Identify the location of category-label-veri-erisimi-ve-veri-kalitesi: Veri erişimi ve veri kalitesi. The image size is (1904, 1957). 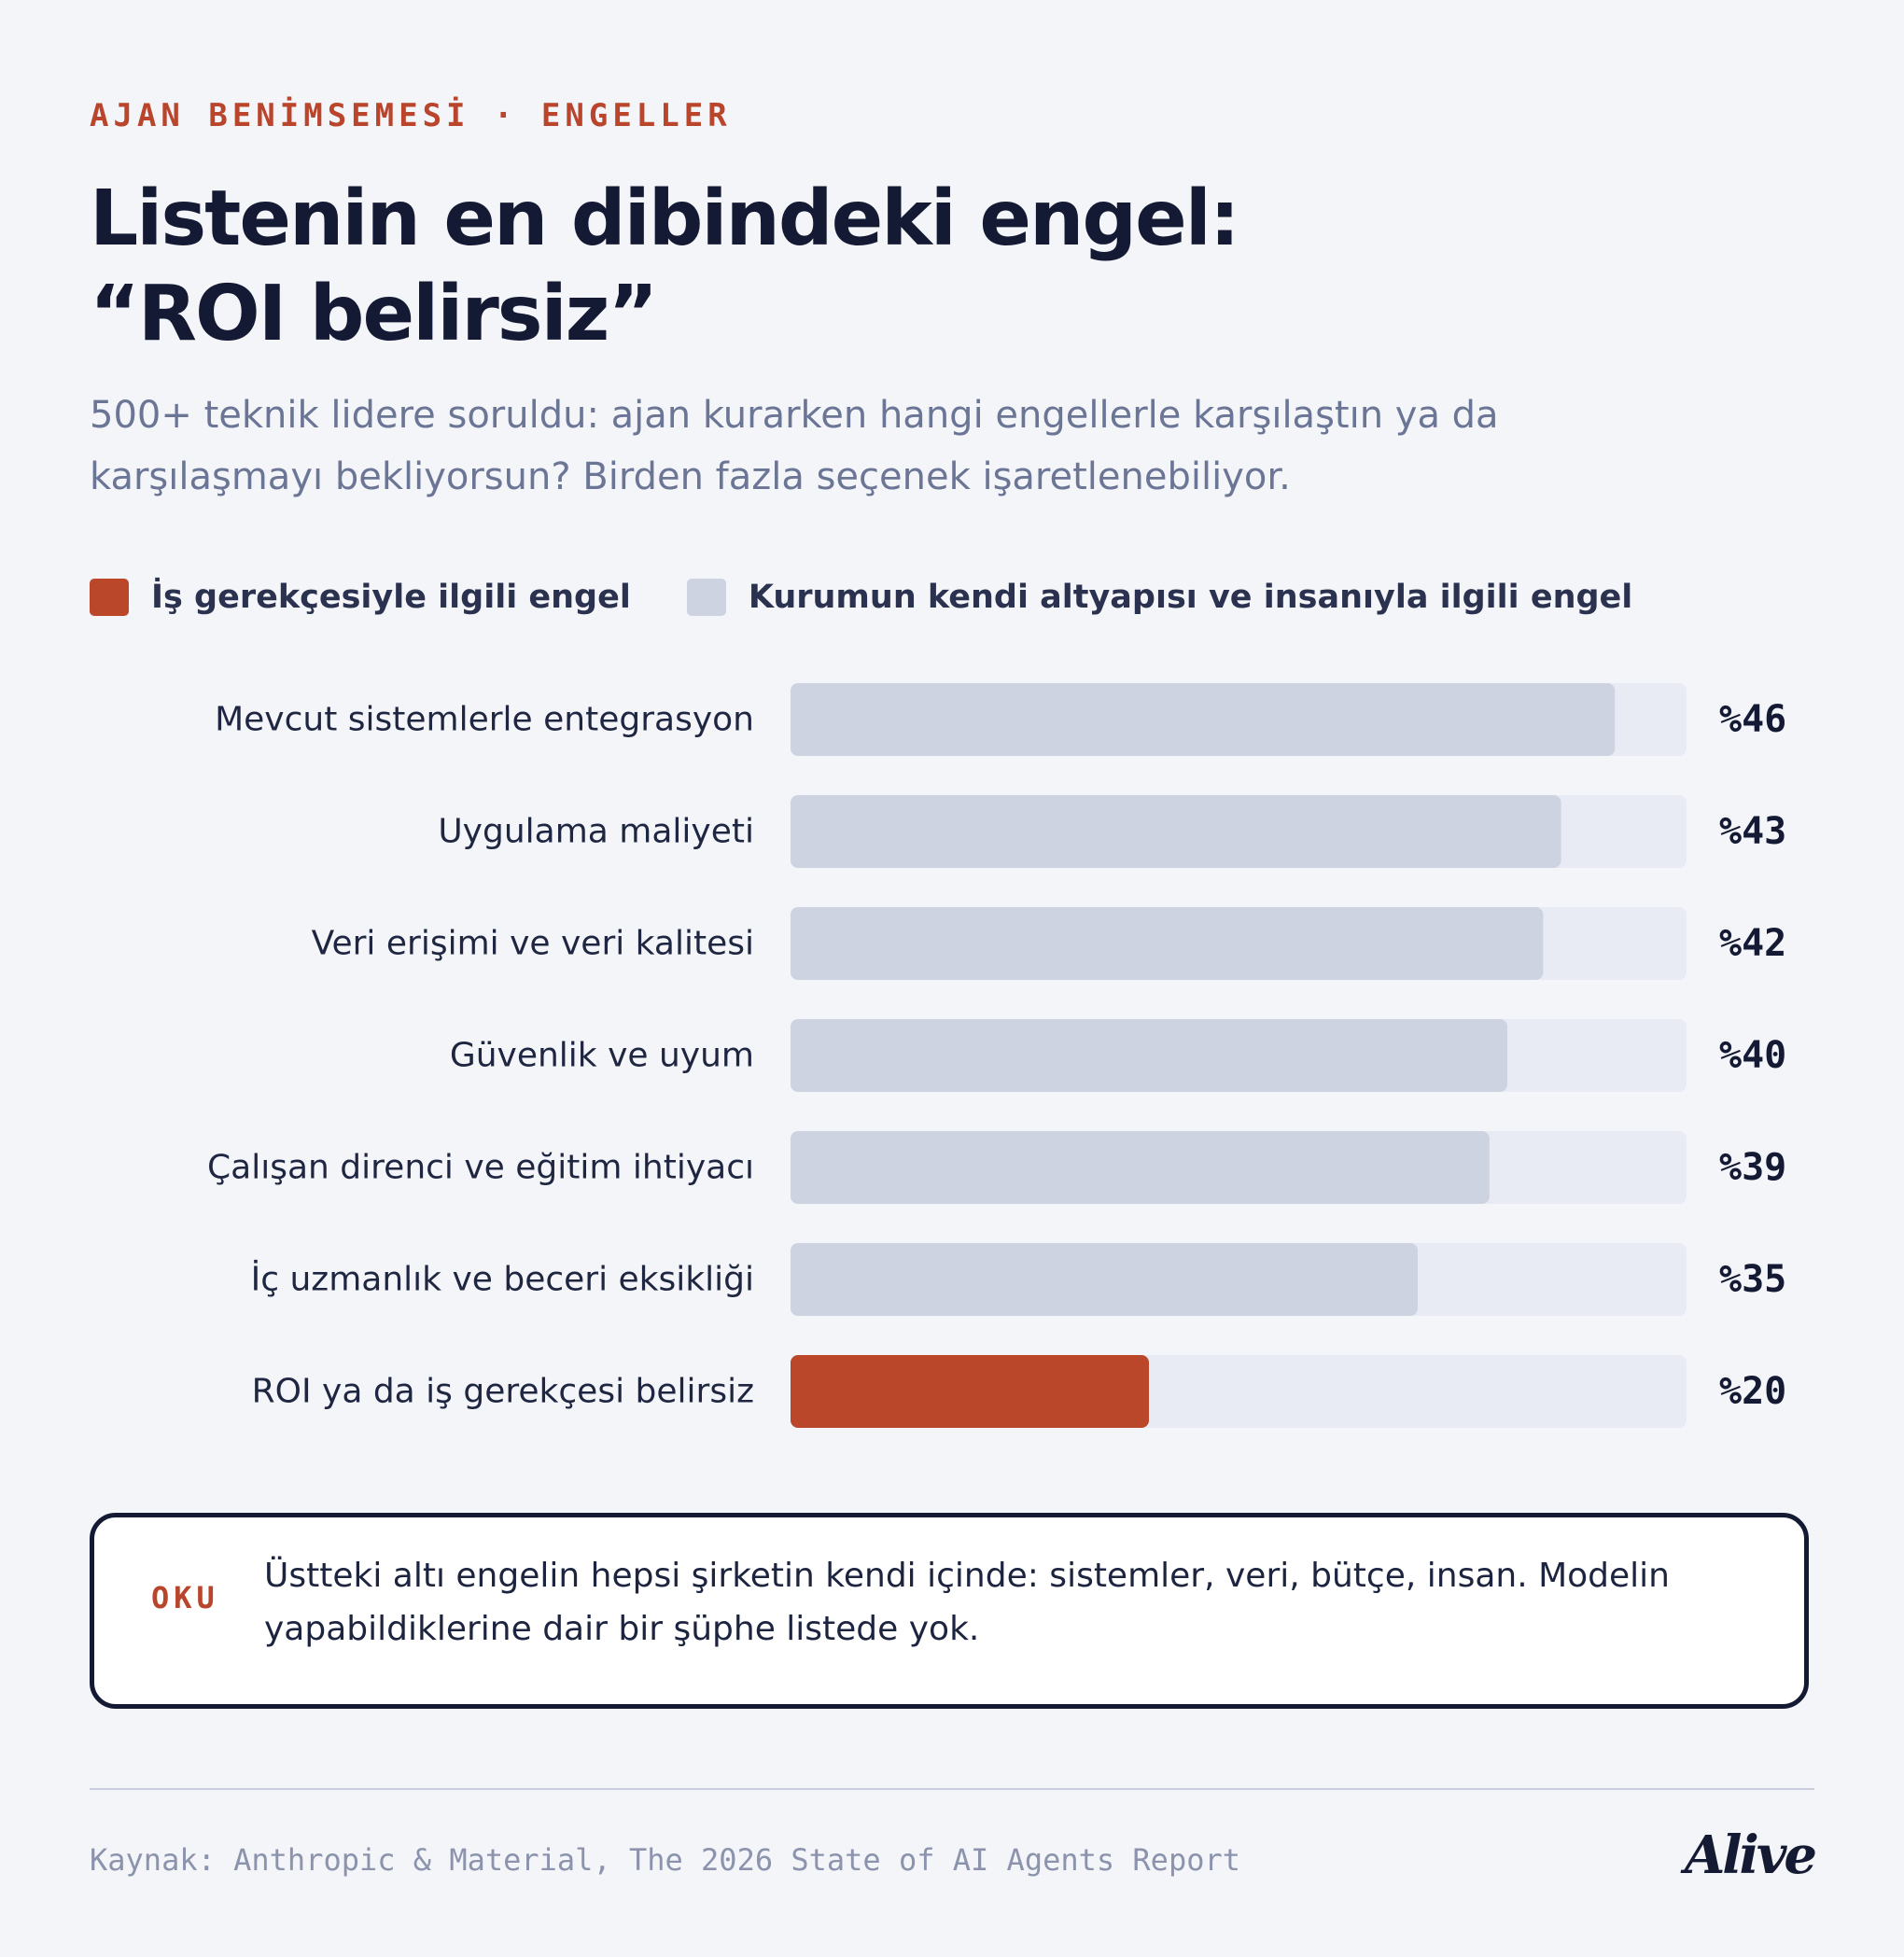
(533, 944).